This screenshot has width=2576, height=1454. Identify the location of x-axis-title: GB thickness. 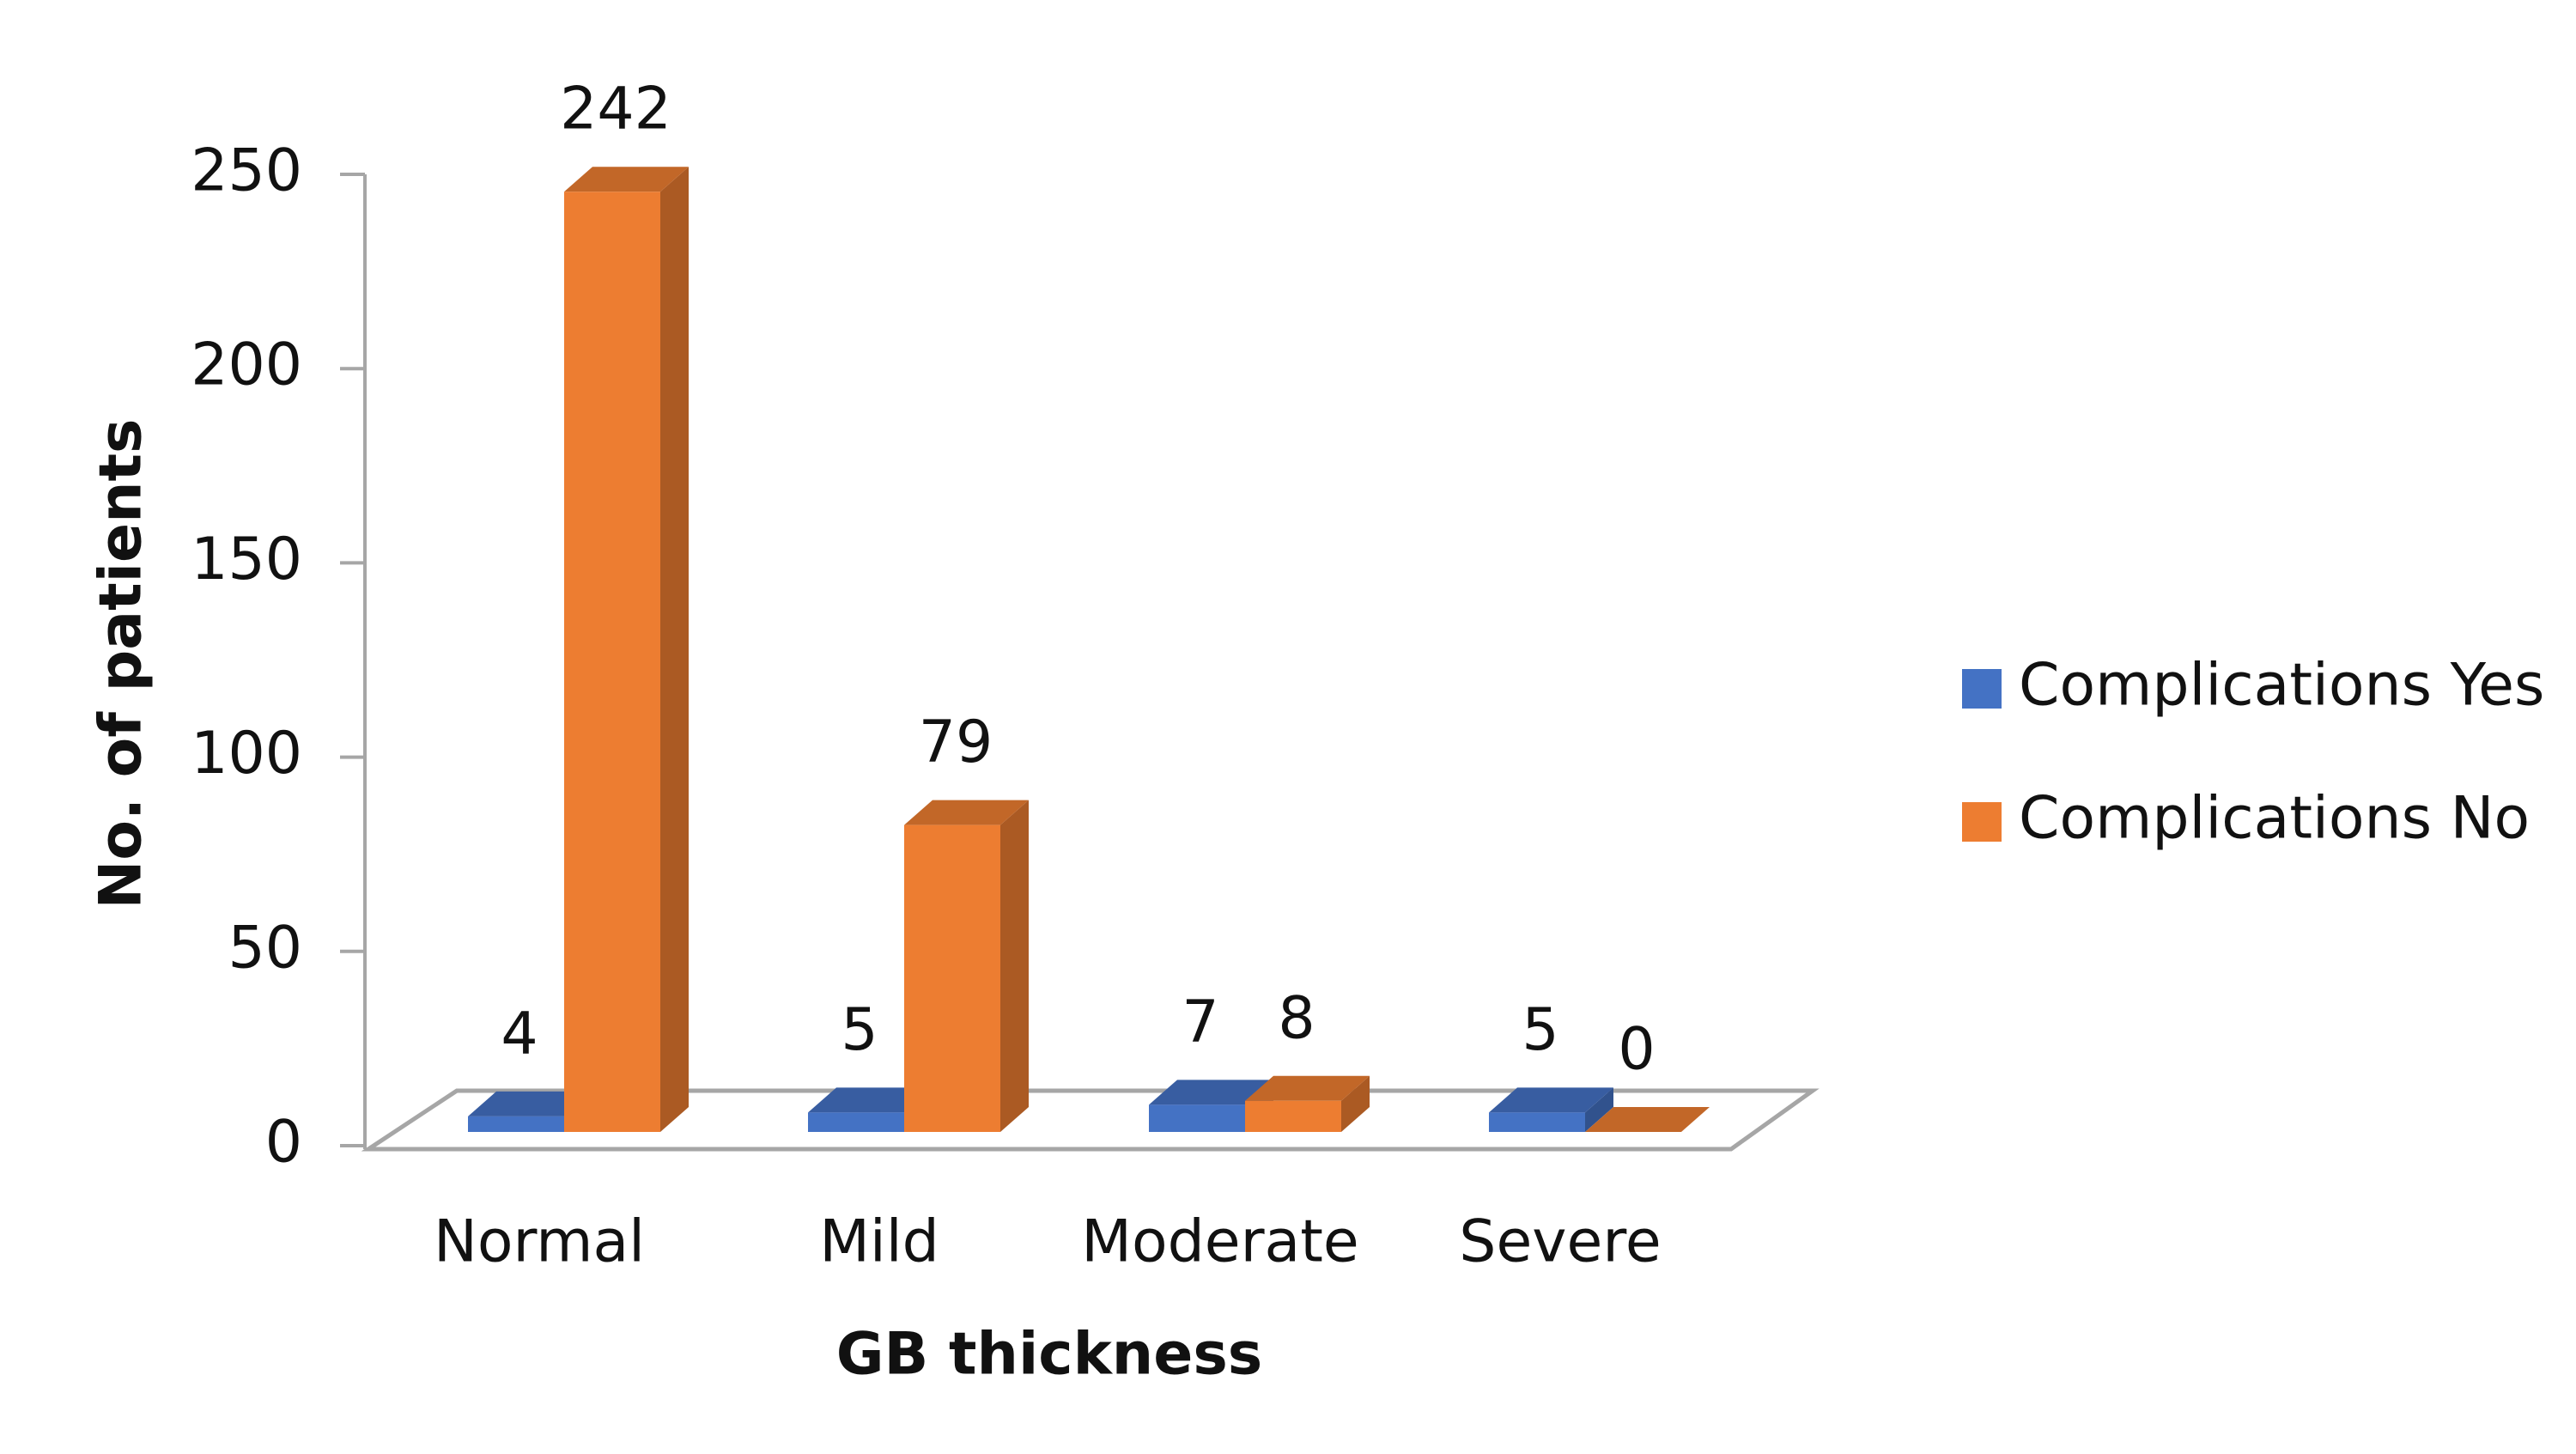
(1049, 1355).